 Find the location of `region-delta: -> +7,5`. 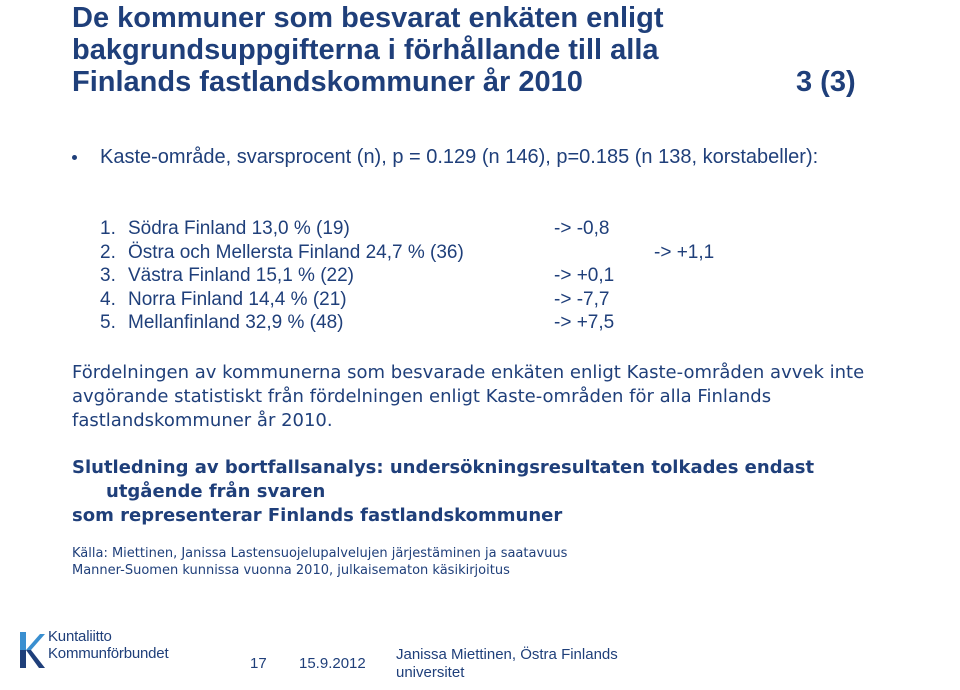

region-delta: -> +7,5 is located at coordinates (584, 322).